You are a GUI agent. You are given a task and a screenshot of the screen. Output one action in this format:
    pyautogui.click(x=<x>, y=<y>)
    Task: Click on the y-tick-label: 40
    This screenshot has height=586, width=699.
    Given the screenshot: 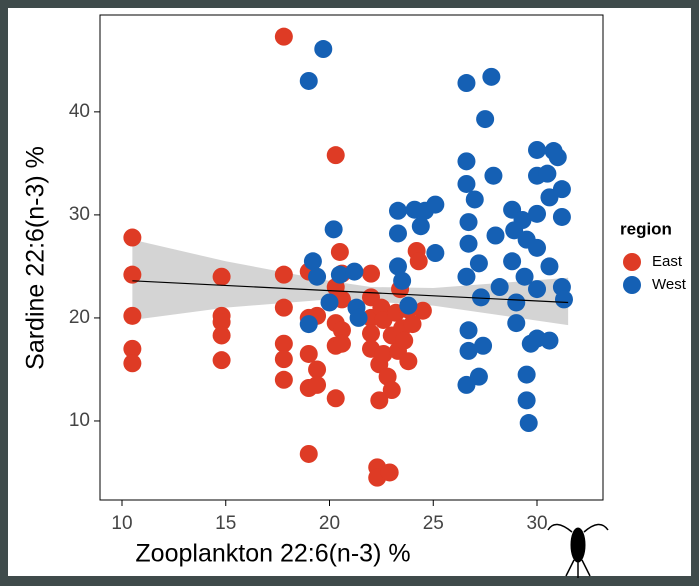 What is the action you would take?
    pyautogui.click(x=79, y=111)
    